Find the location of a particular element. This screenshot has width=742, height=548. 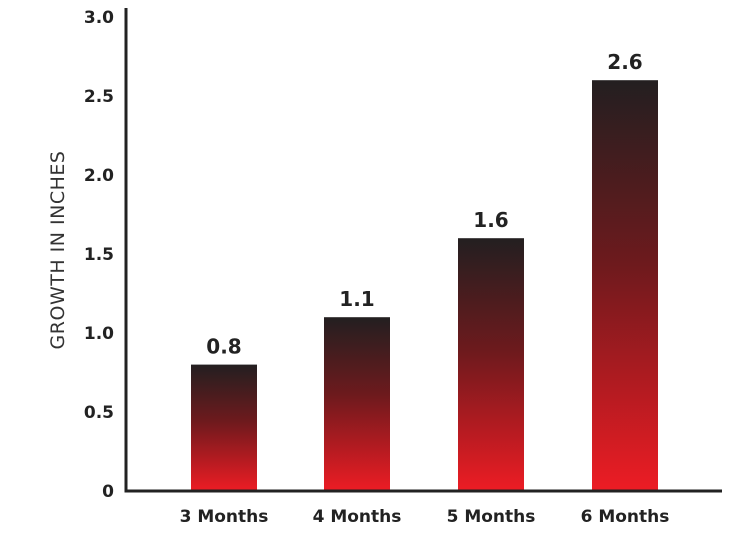

y-tick-label: 2.0 is located at coordinates (99, 176).